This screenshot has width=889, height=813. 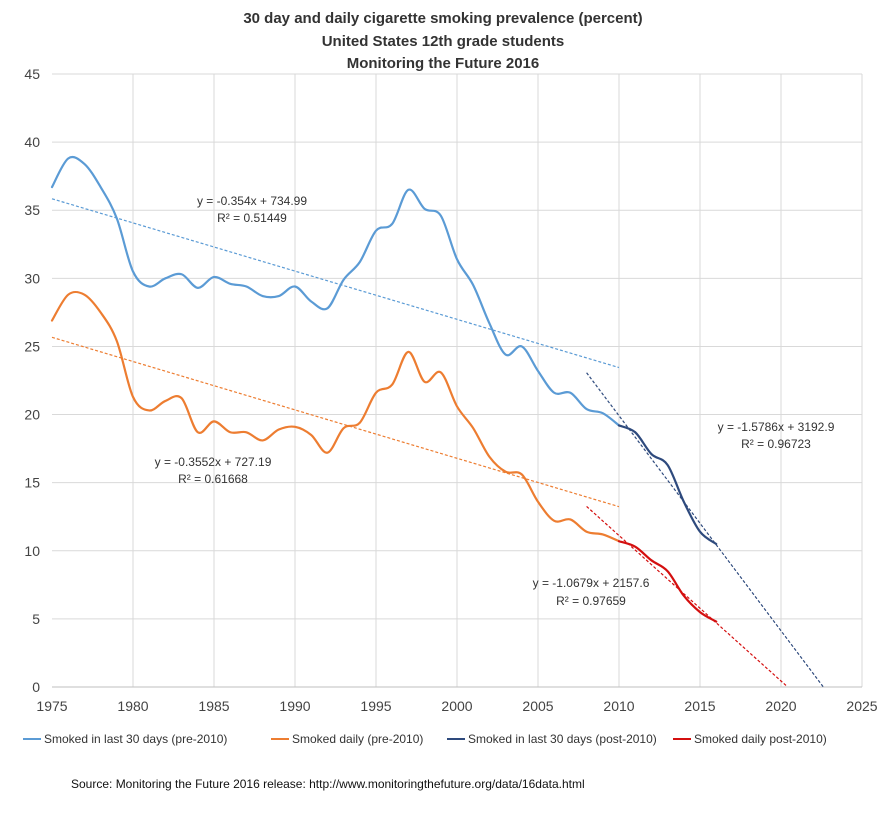 What do you see at coordinates (861, 706) in the screenshot?
I see `x-tick-label: 2025` at bounding box center [861, 706].